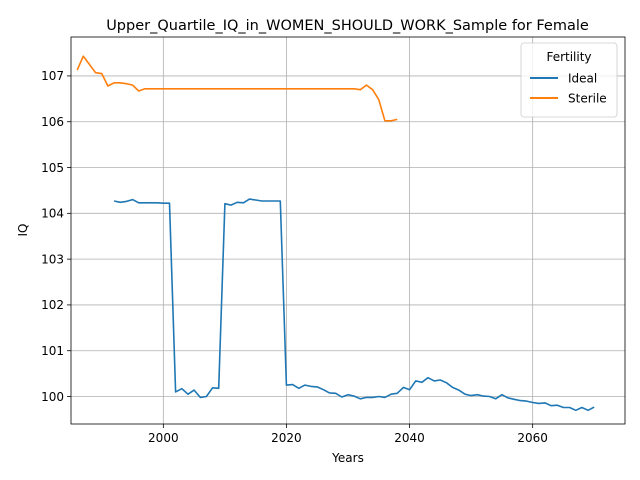 Image resolution: width=640 pixels, height=480 pixels. What do you see at coordinates (587, 99) in the screenshot?
I see `legend-label-sterile: Sterile` at bounding box center [587, 99].